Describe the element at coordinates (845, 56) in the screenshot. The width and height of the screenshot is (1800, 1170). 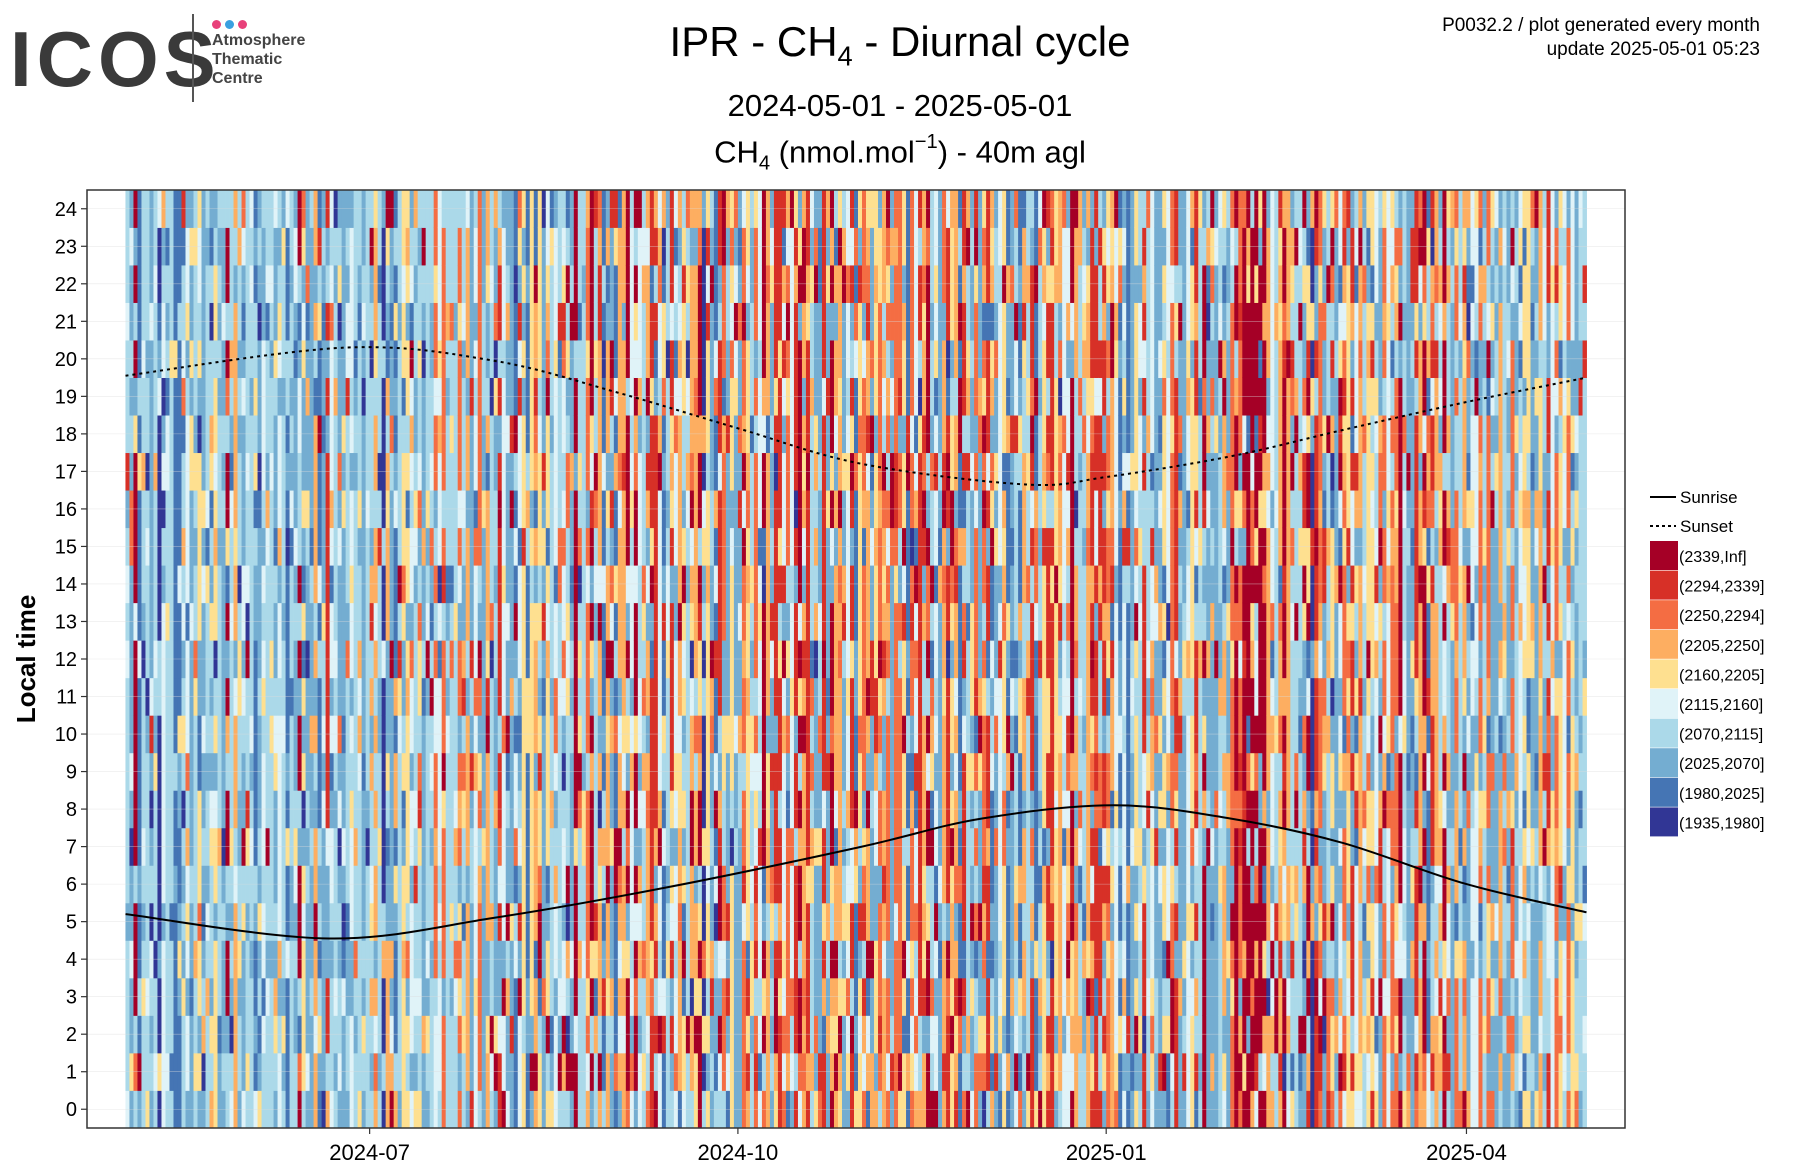
I see `title-subscript: 4` at that location.